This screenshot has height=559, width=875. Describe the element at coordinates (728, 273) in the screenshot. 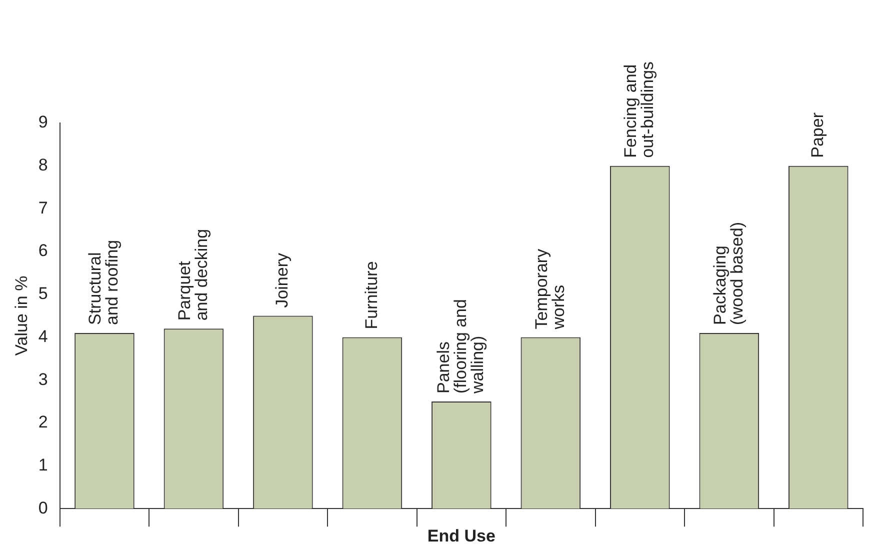

I see `x-tick-label: Packaging (wood based)` at that location.